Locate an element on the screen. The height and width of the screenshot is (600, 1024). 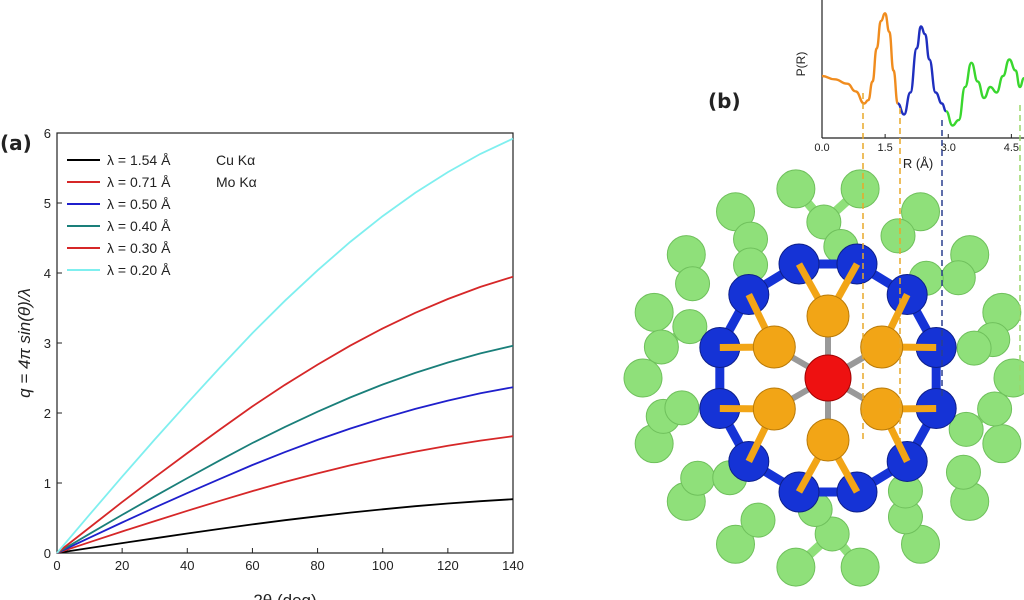
inner-shell is located at coordinates (828, 378).